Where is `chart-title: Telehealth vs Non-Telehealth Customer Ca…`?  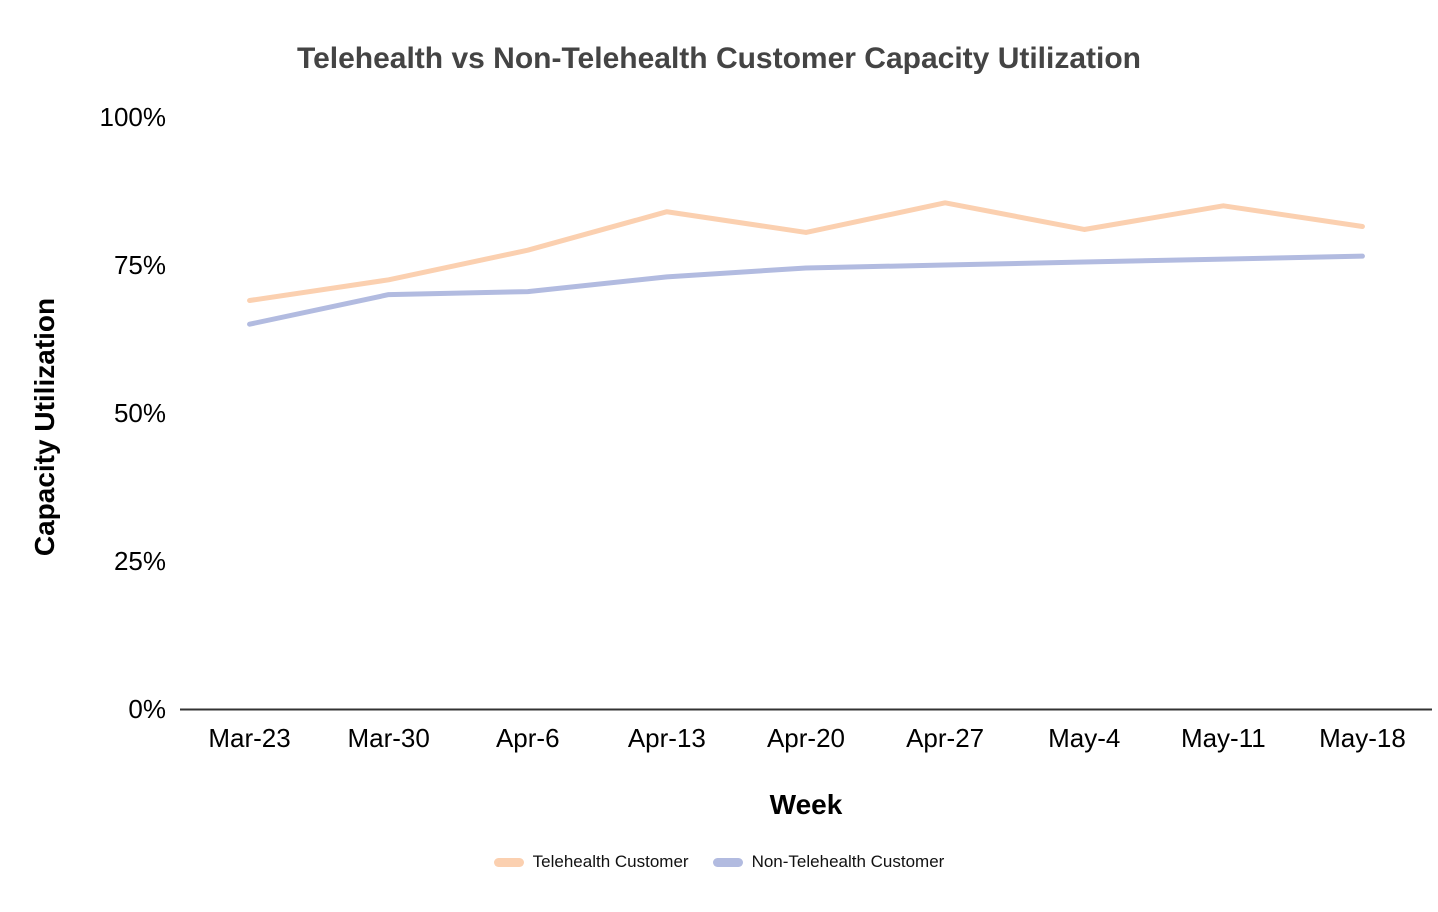 chart-title: Telehealth vs Non-Telehealth Customer Ca… is located at coordinates (719, 58).